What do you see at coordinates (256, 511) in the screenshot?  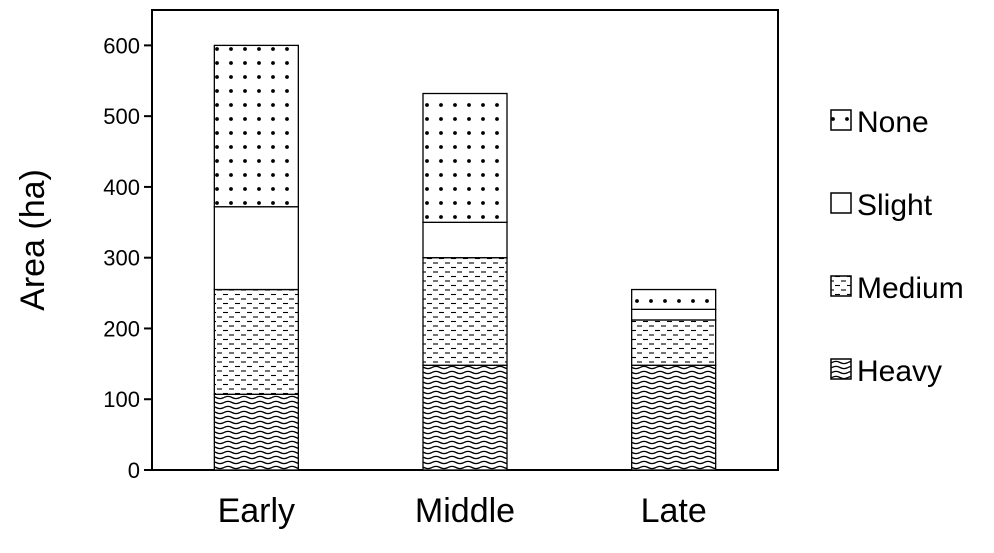 I see `x-tick-label-early: Early` at bounding box center [256, 511].